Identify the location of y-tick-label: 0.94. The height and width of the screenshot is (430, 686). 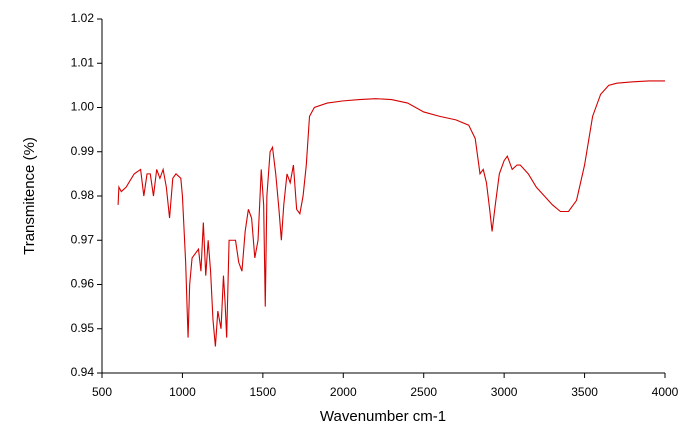
(83, 372).